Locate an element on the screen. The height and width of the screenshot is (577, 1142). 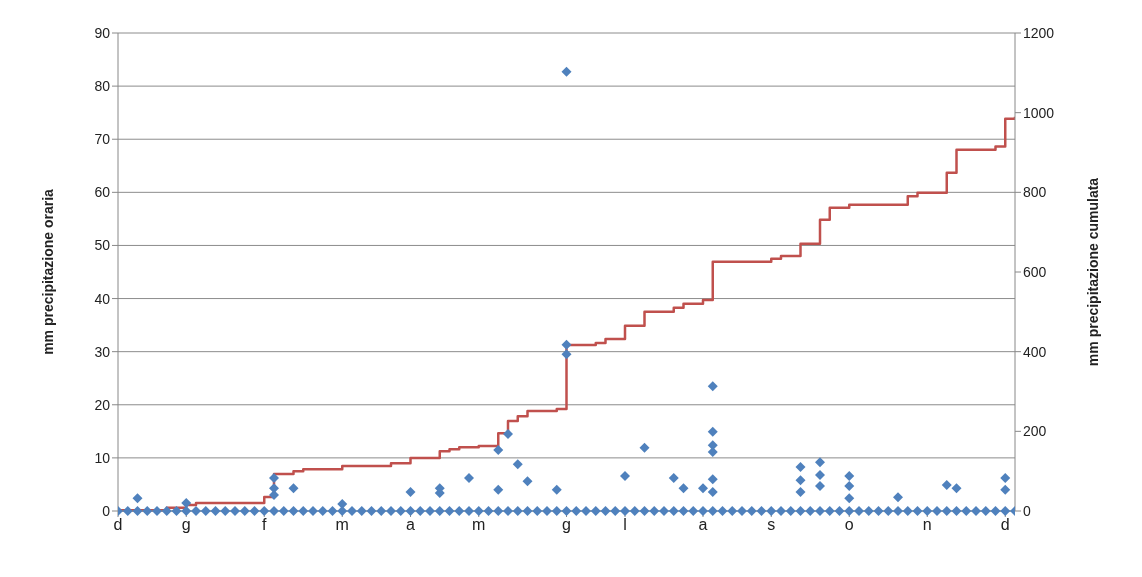
y-tick-label: 40 is located at coordinates (102, 298).